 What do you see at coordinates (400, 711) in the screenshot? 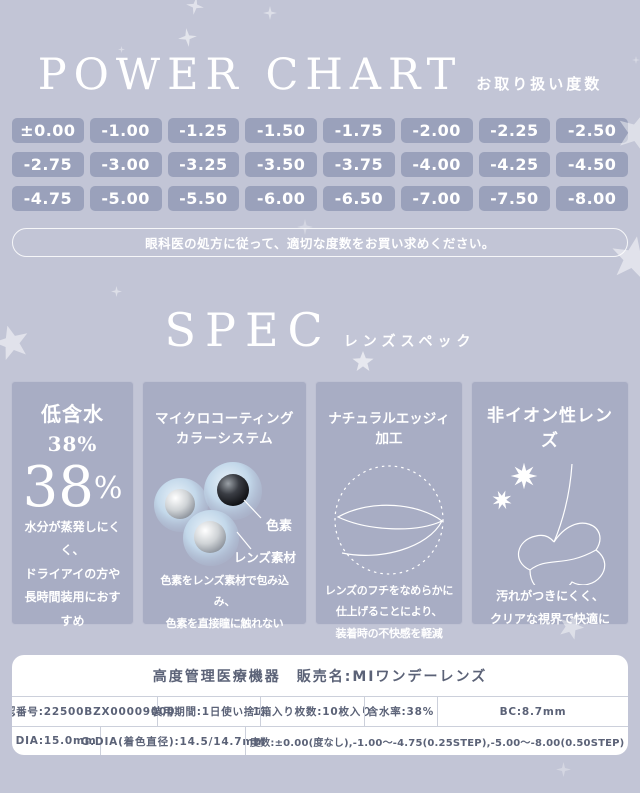
I see `spec-cell: 含水率:38%` at bounding box center [400, 711].